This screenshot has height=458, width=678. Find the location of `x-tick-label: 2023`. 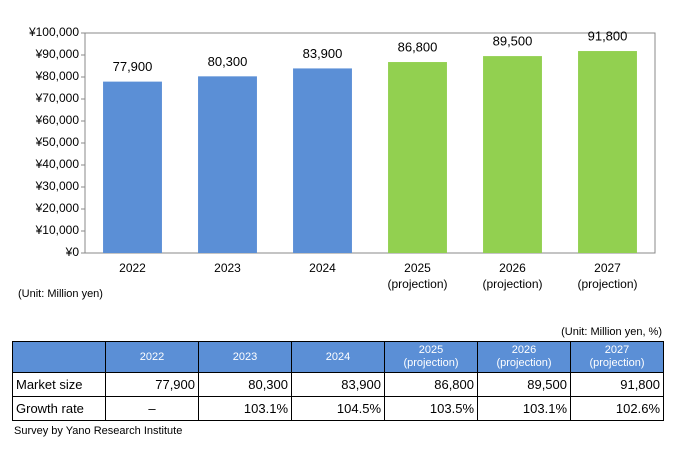

x-tick-label: 2023 is located at coordinates (227, 268).